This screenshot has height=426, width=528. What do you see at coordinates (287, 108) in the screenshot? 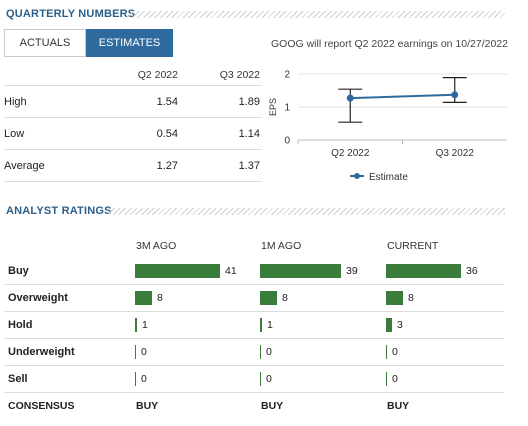
I see `y-tick-label: 1` at bounding box center [287, 108].